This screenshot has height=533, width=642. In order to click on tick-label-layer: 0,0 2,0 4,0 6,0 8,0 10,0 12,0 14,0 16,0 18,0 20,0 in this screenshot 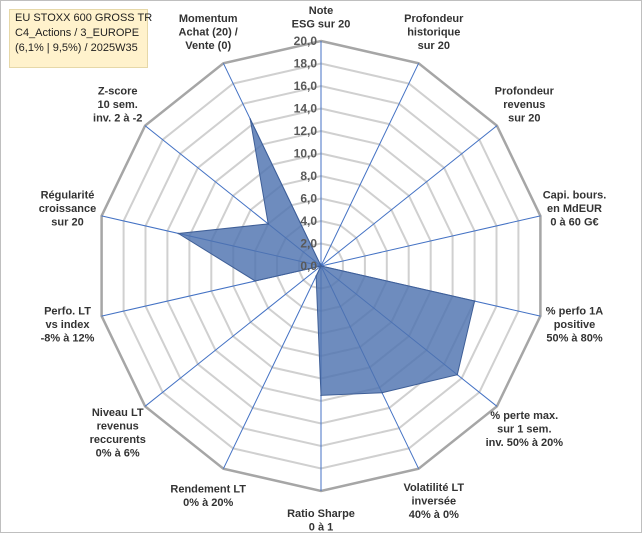, I will do `click(306, 153)`.